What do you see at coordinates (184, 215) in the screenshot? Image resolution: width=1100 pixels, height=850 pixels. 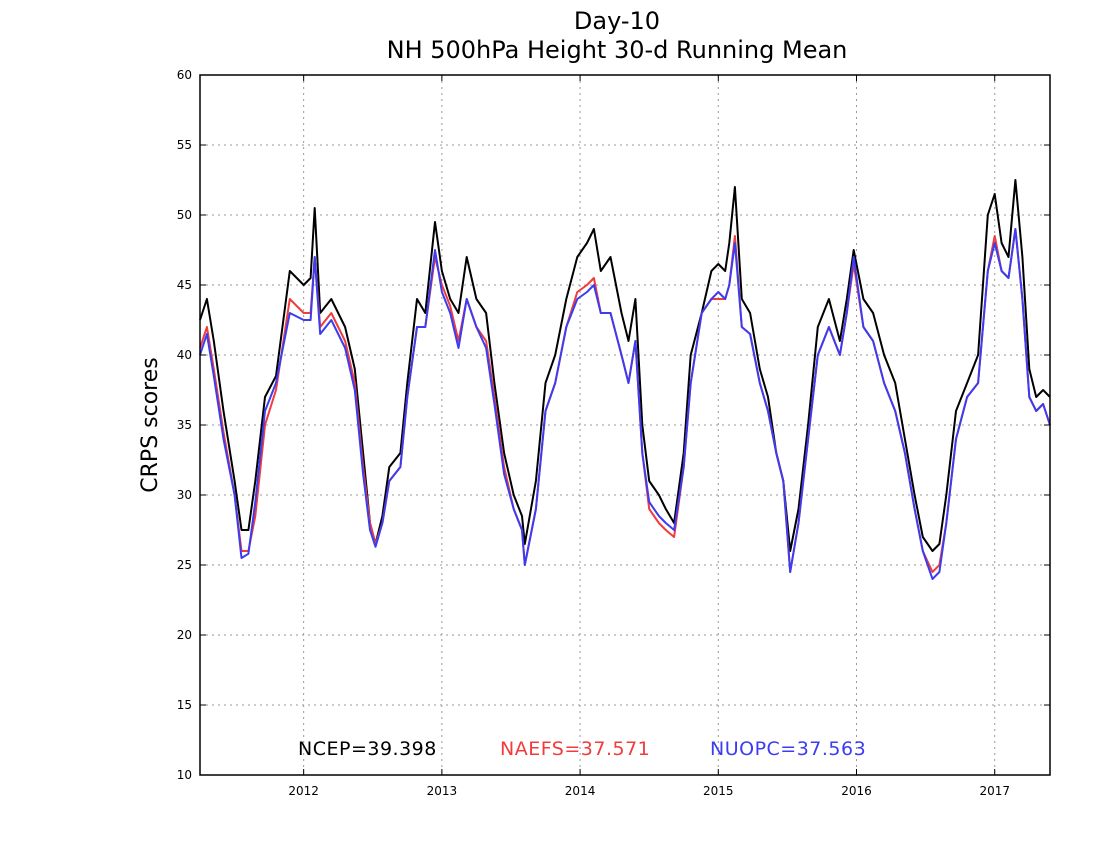 I see `y-tick-label: 50` at bounding box center [184, 215].